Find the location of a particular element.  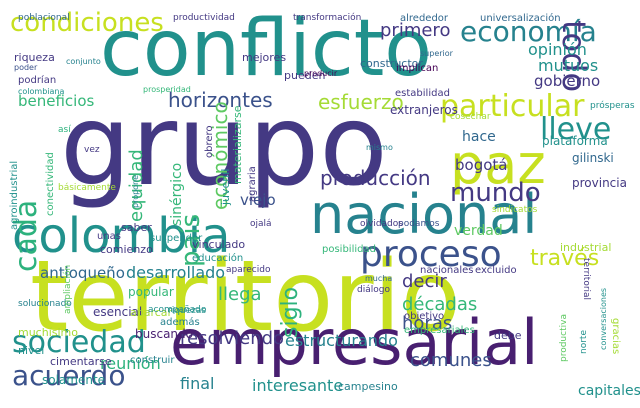

word-conversaciones: conversaciones is located at coordinates (603, 318).